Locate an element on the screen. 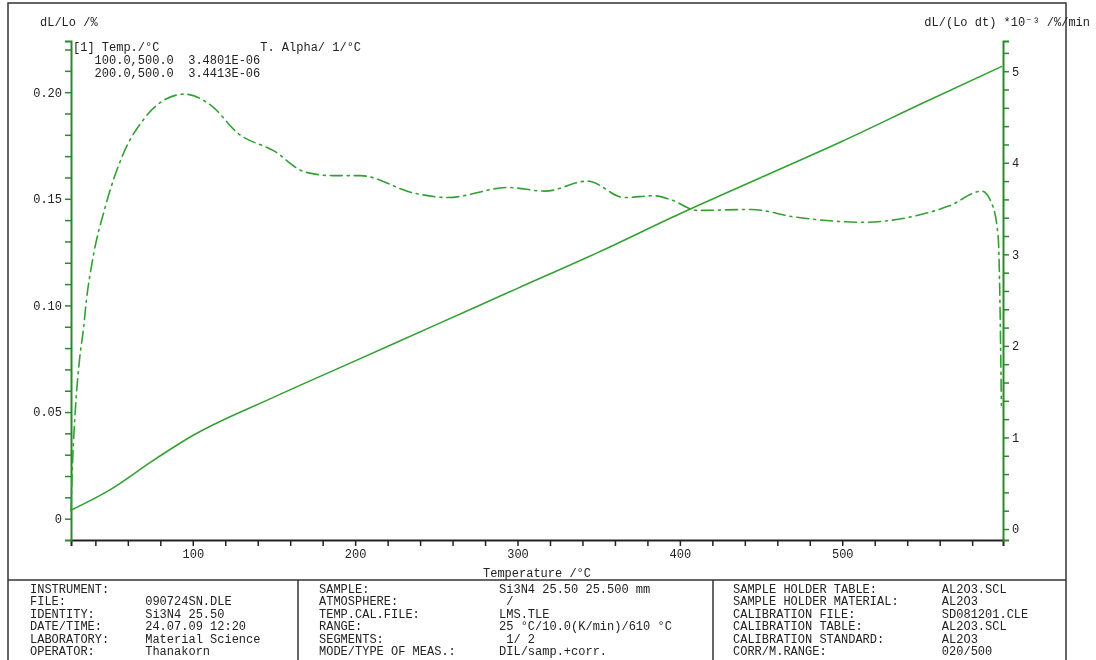  y2-tick-label: 5 is located at coordinates (1016, 72).